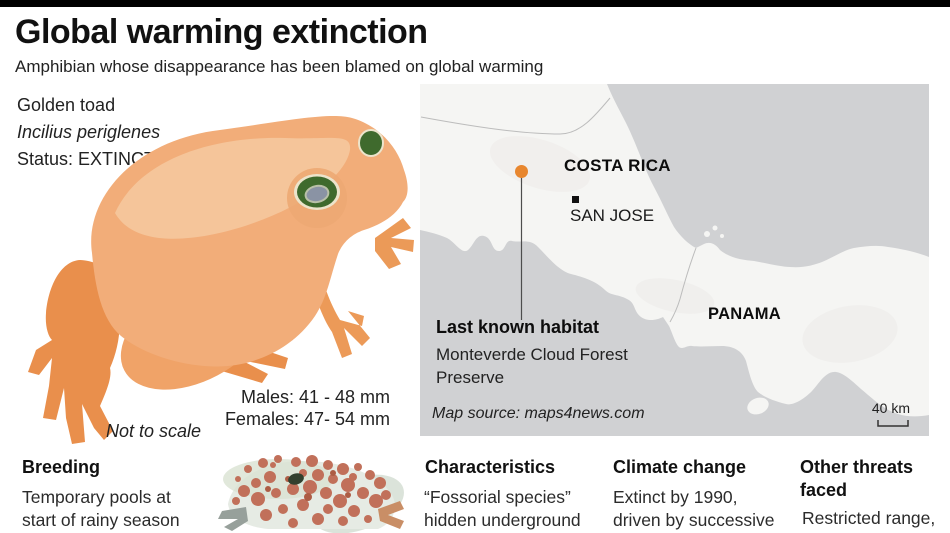 The width and height of the screenshot is (950, 533). I want to click on scale-label: 40 km, so click(890, 408).